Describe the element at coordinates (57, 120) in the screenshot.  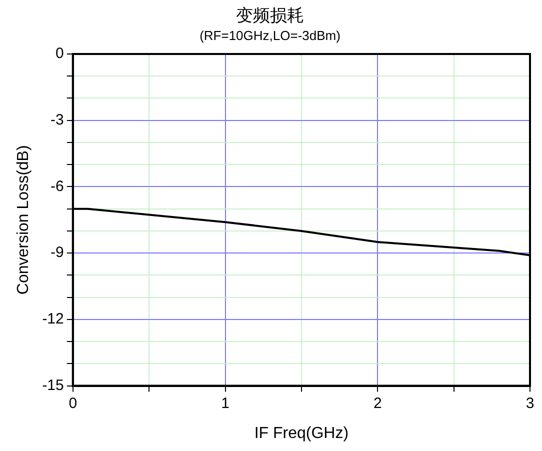
I see `y-tick-label: -3` at that location.